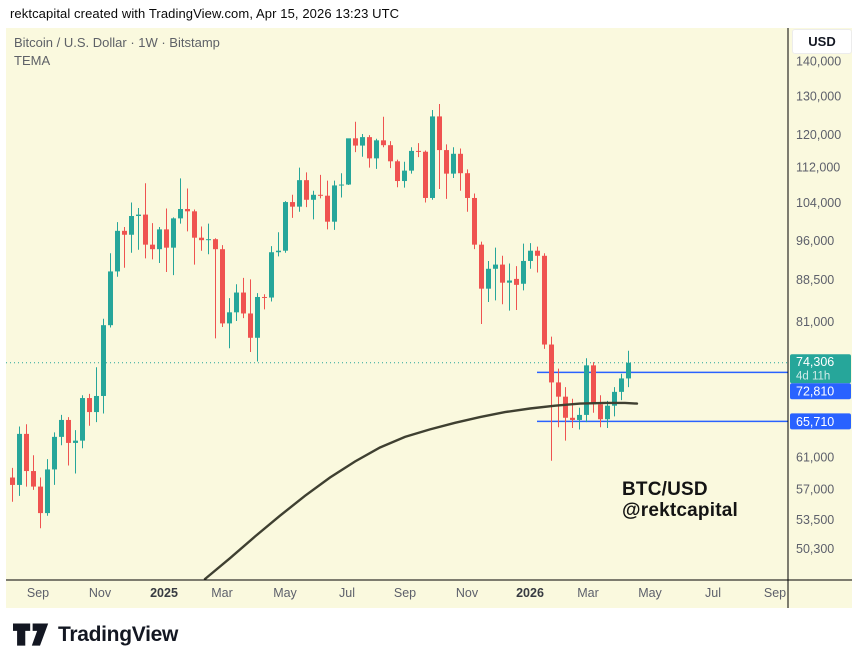 The image size is (860, 664). I want to click on footer-brand: TradingView, so click(95, 635).